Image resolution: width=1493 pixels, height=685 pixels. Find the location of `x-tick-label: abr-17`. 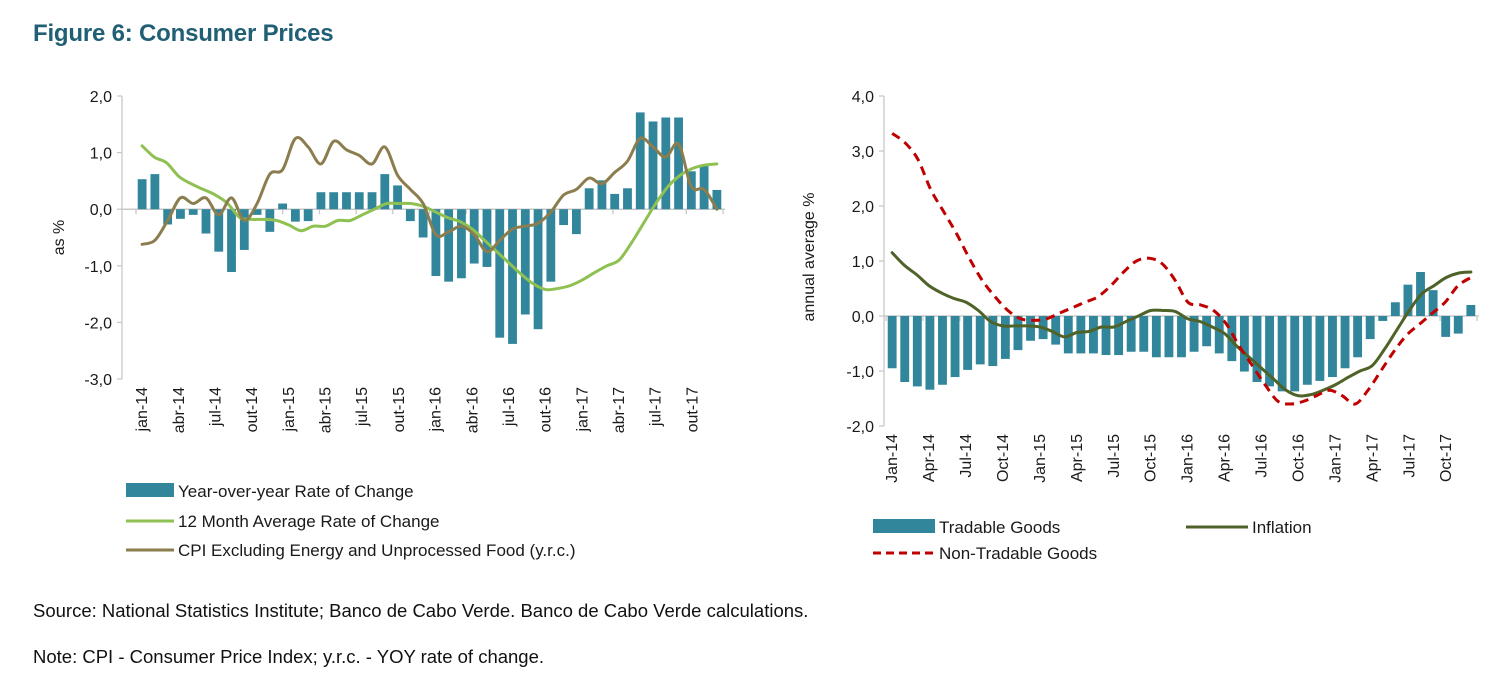

x-tick-label: abr-17 is located at coordinates (619, 410).